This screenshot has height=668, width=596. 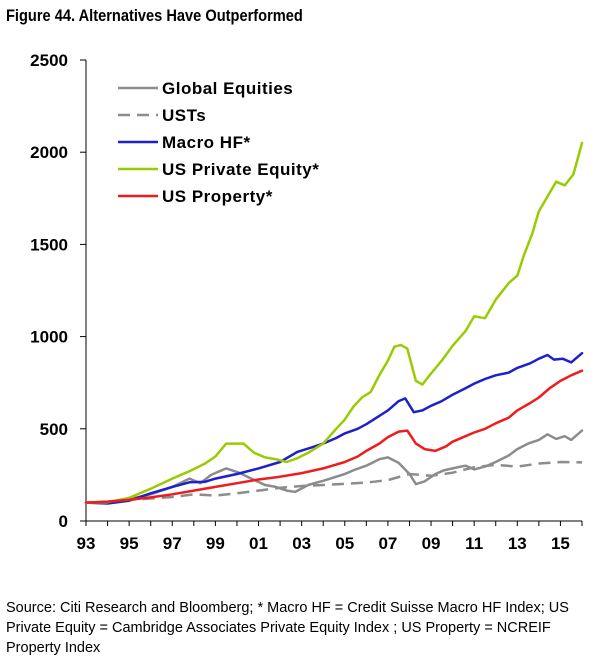 What do you see at coordinates (172, 543) in the screenshot?
I see `x-tick-label: 97` at bounding box center [172, 543].